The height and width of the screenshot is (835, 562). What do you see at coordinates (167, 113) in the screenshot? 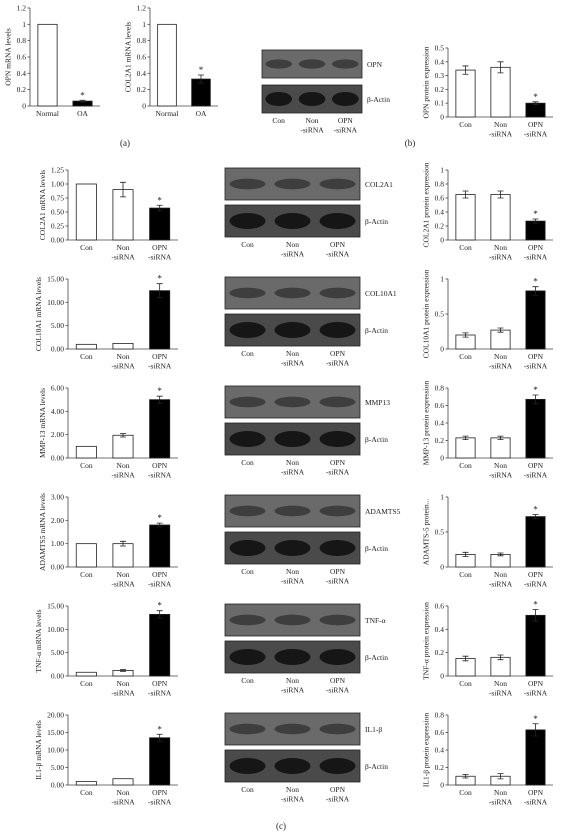
I see `x-tick-label: Normal` at bounding box center [167, 113].